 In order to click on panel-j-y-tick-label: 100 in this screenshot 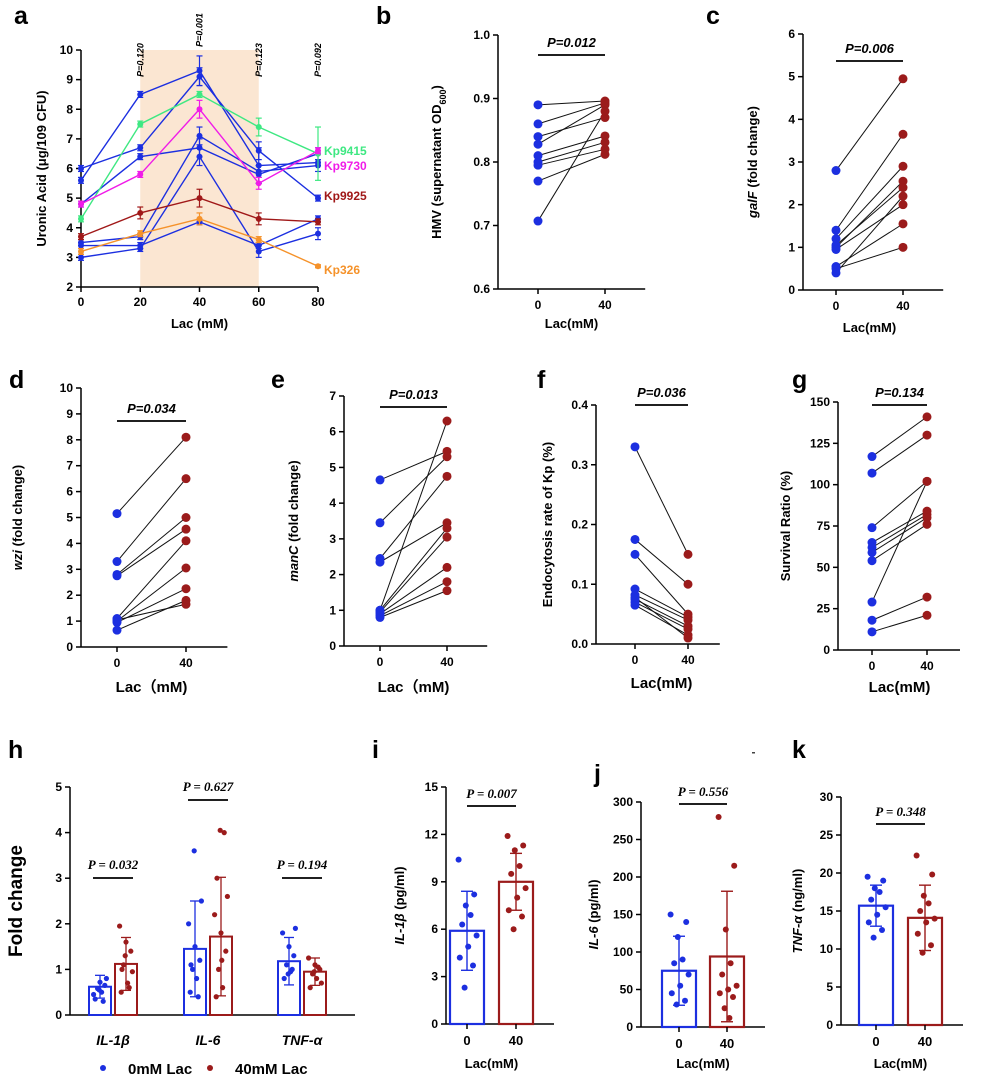, I will do `click(623, 952)`.